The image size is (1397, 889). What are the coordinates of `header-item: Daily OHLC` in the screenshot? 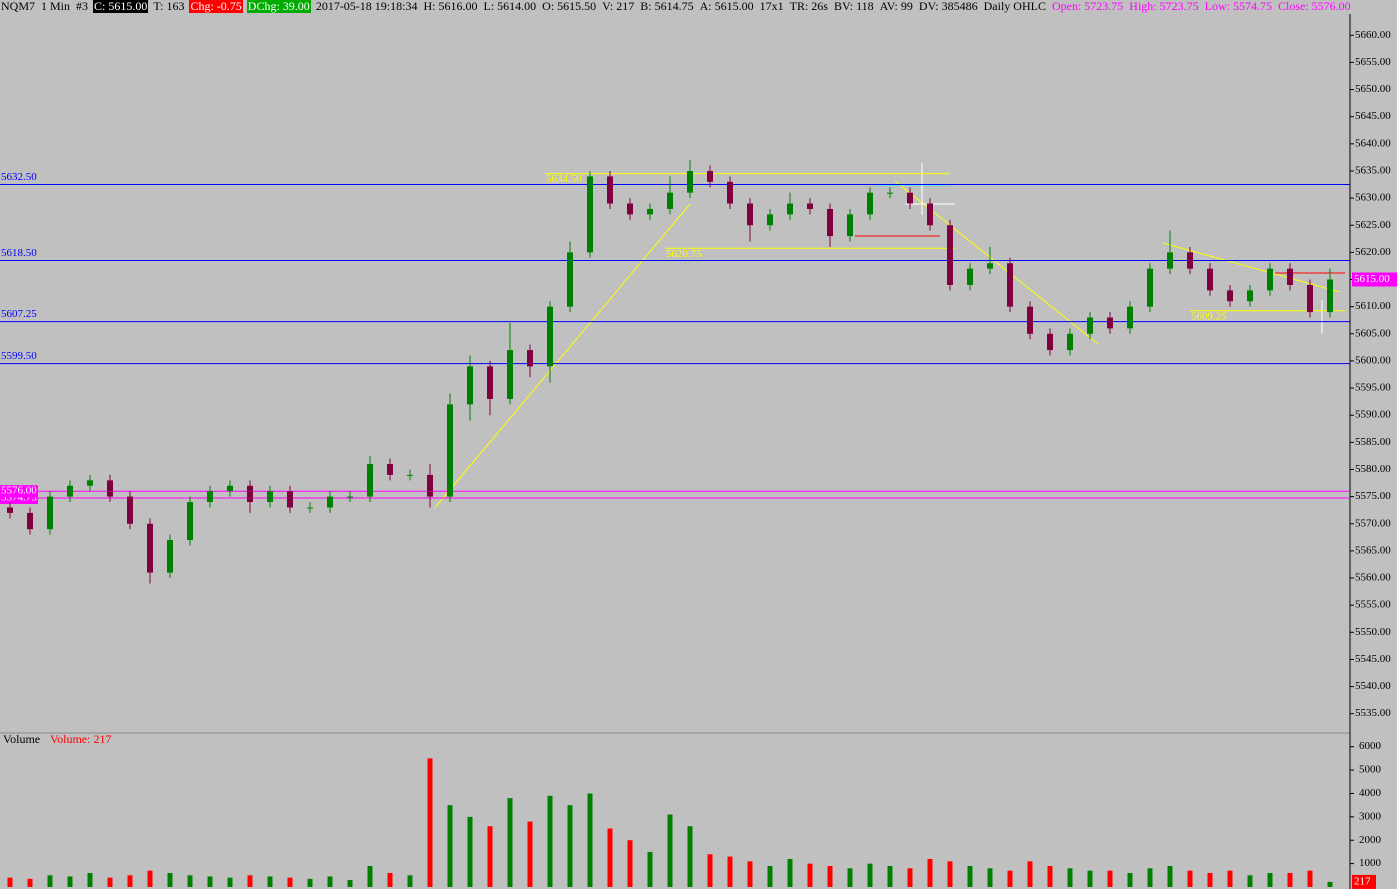 It's located at (1014, 6).